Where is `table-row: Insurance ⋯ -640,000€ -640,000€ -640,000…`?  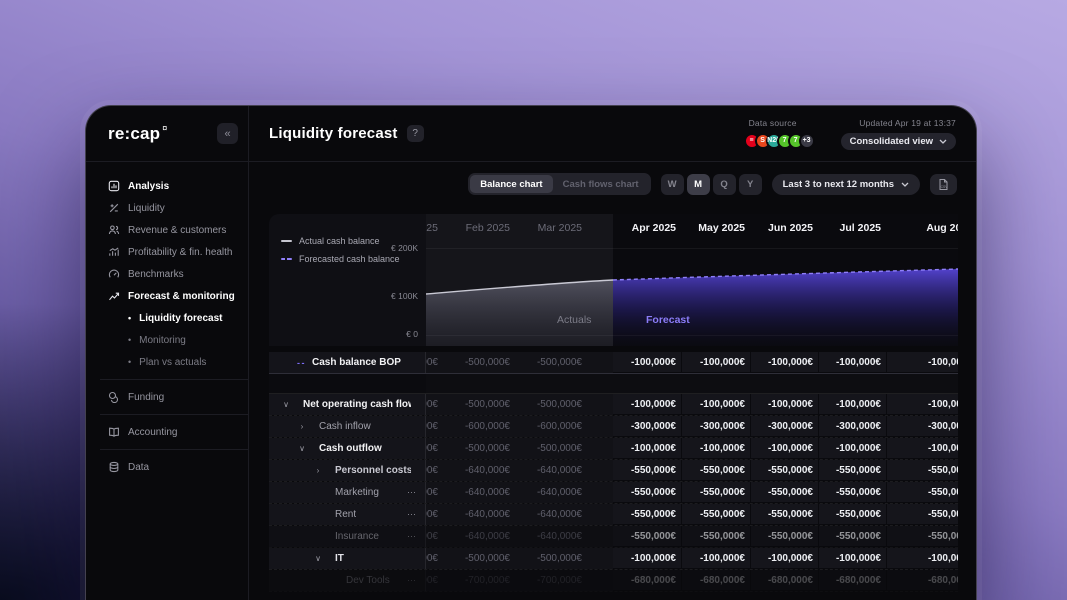 table-row: Insurance ⋯ -640,000€ -640,000€ -640,000… is located at coordinates (613, 537).